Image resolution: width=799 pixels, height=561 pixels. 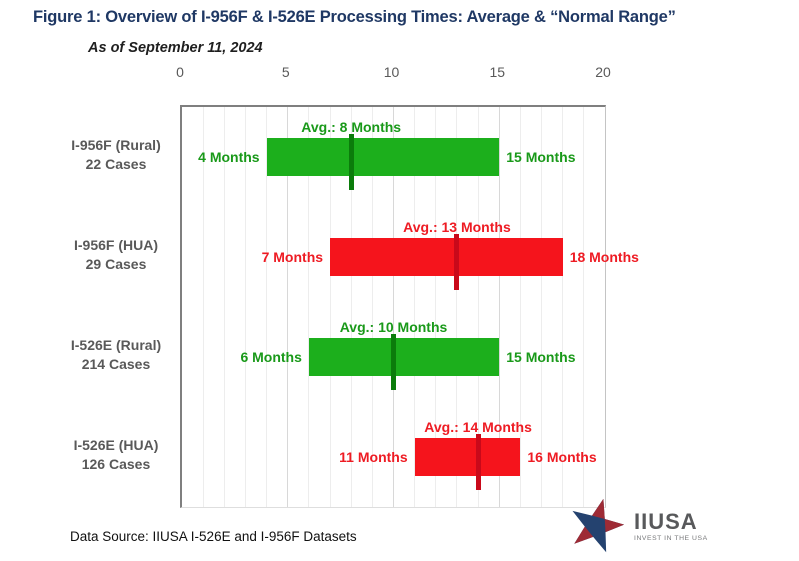 What do you see at coordinates (115, 245) in the screenshot?
I see `row-label-name: I-956F (HUA)` at bounding box center [115, 245].